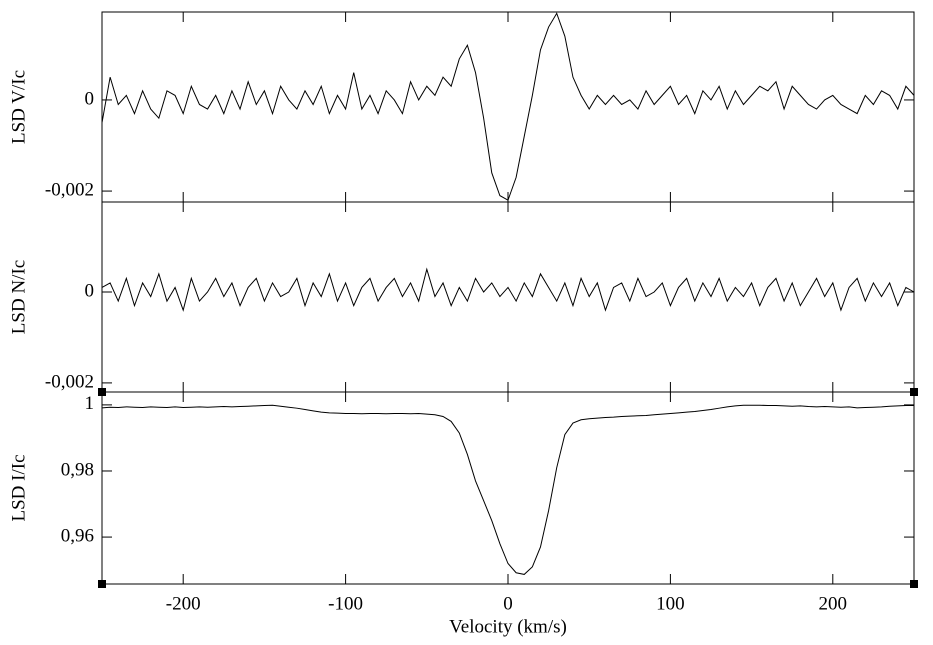 The image size is (933, 645). What do you see at coordinates (18, 487) in the screenshot?
I see `y-axis-label: LSD I/Ic` at bounding box center [18, 487].